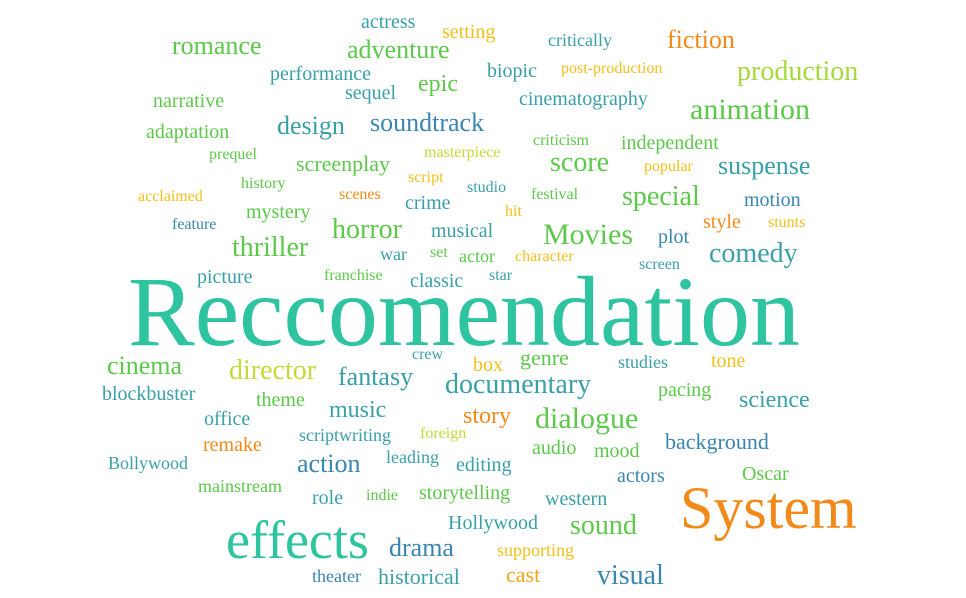 The height and width of the screenshot is (598, 966). What do you see at coordinates (217, 45) in the screenshot?
I see `cloud-word: romance` at bounding box center [217, 45].